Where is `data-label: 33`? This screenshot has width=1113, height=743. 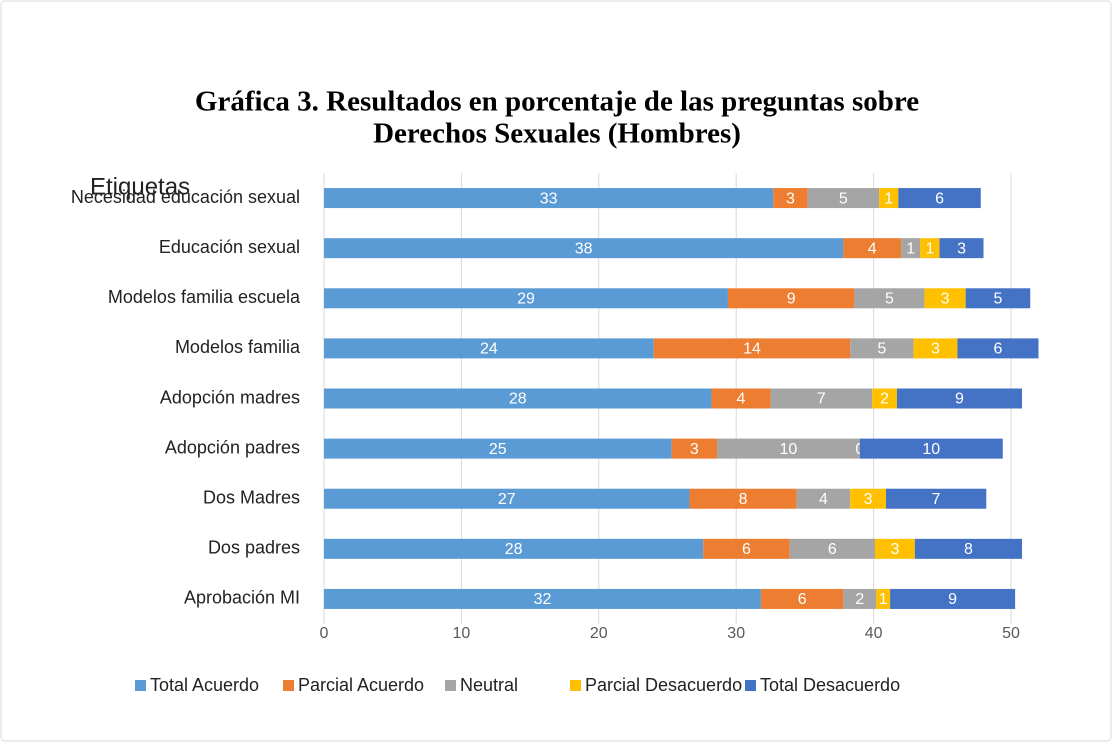 data-label: 33 is located at coordinates (549, 198).